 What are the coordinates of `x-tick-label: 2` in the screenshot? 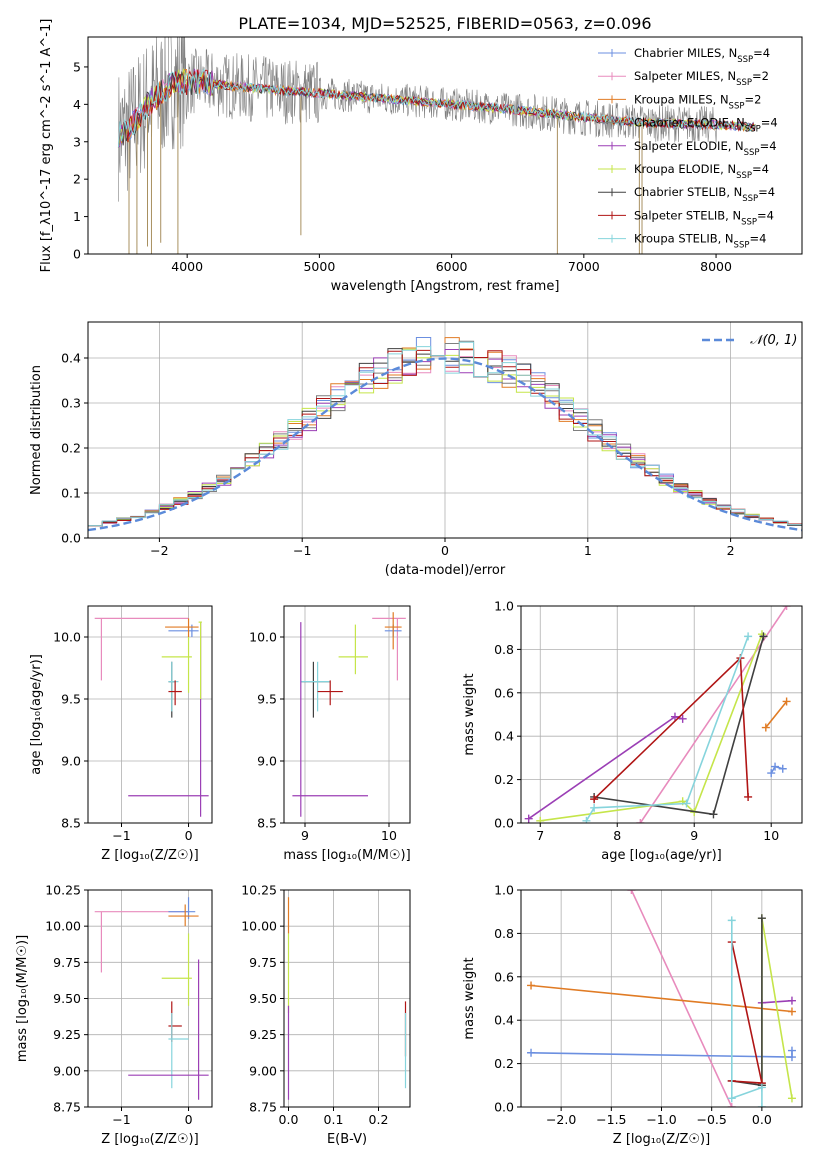 It's located at (731, 550).